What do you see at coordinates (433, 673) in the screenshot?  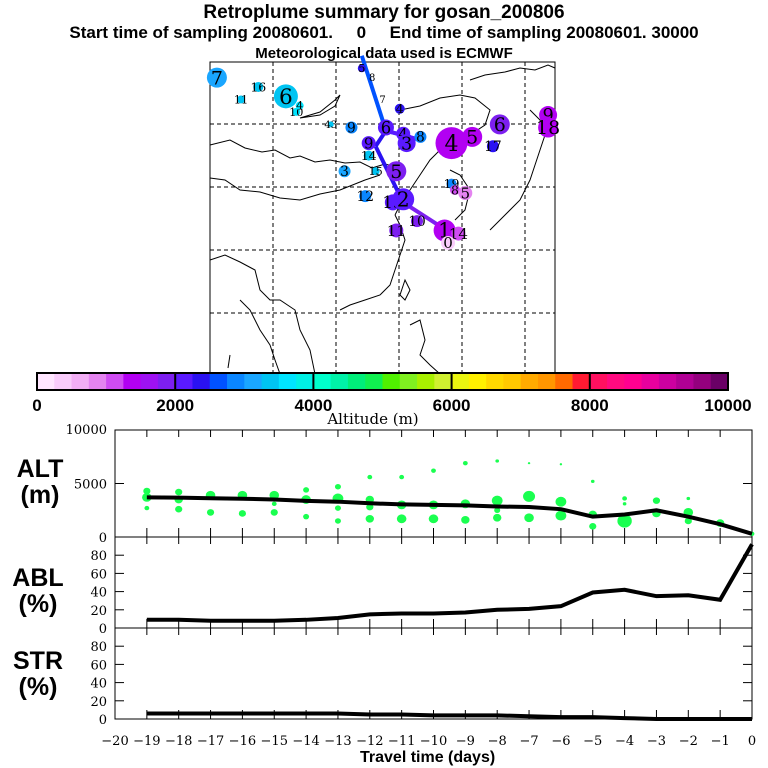 I see `str-frame` at bounding box center [433, 673].